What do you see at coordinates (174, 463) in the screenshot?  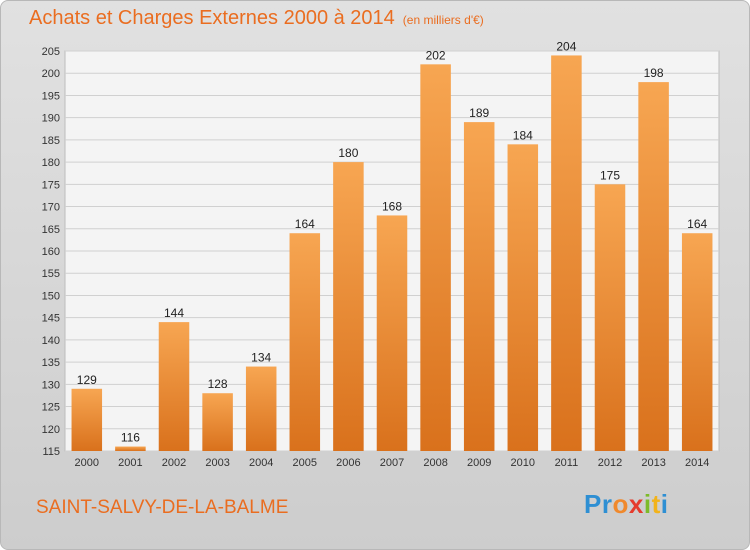 I see `x-tick-label: 2002` at bounding box center [174, 463].